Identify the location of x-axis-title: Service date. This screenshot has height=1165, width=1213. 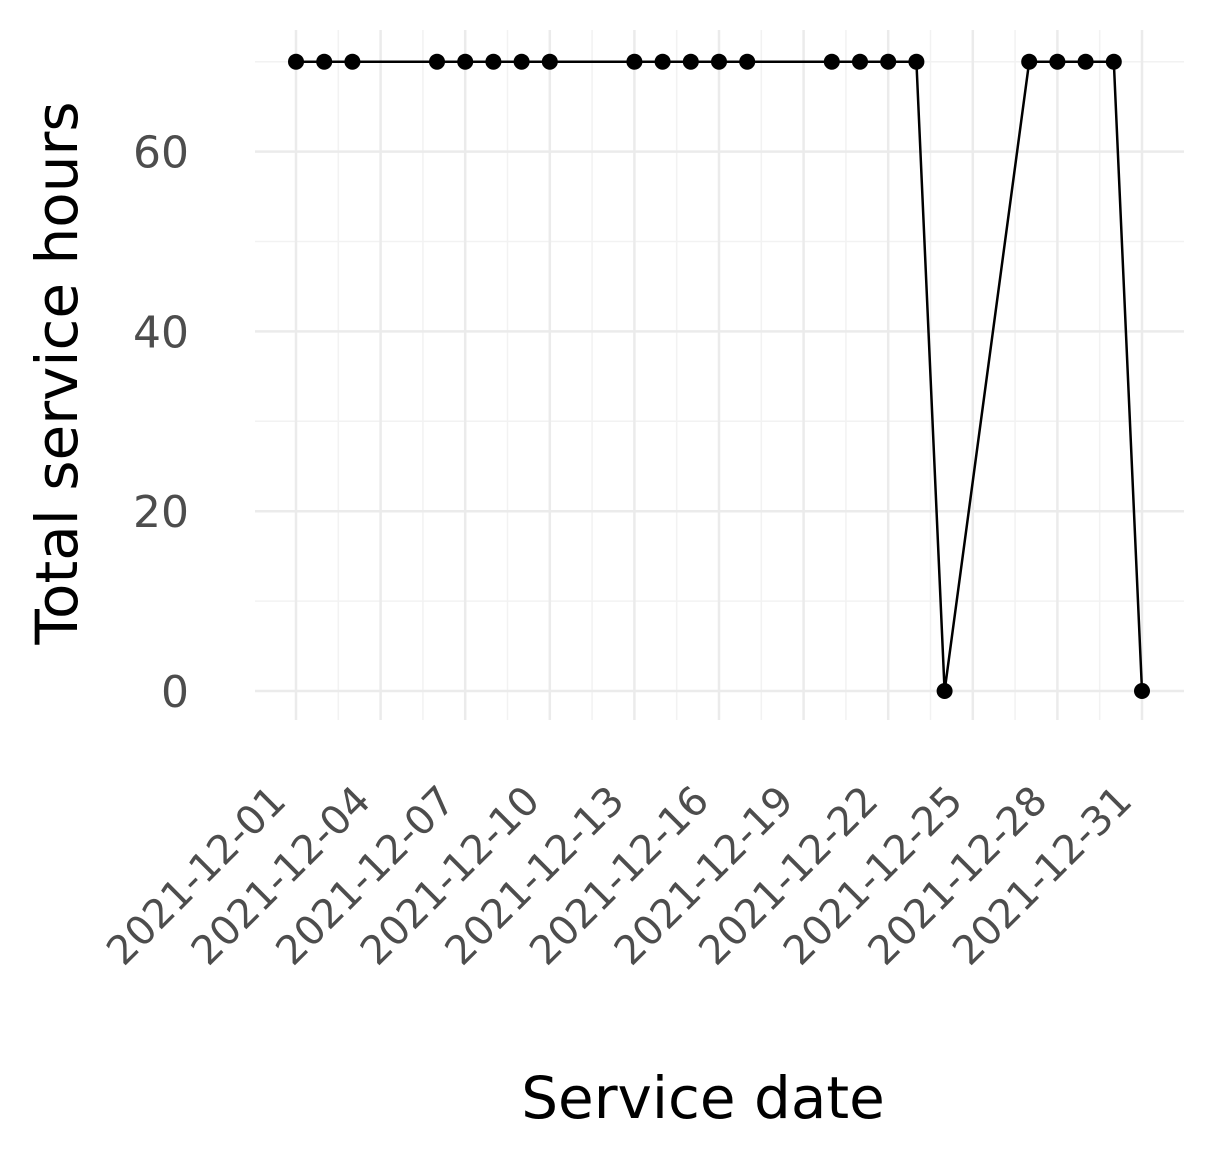
(703, 1098).